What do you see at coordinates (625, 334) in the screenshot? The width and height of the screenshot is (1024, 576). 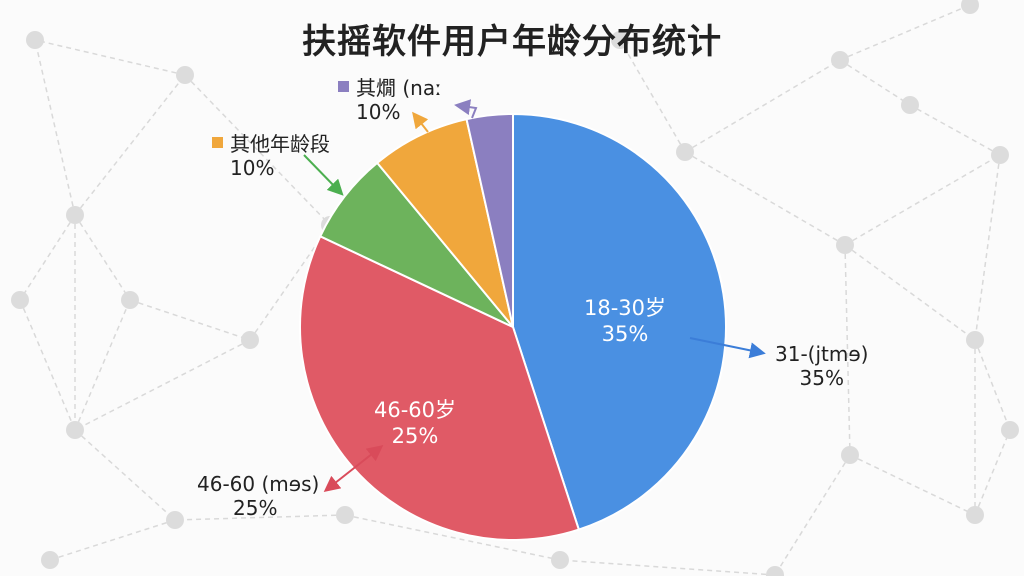 I see `slice-blue-percent: 35%` at bounding box center [625, 334].